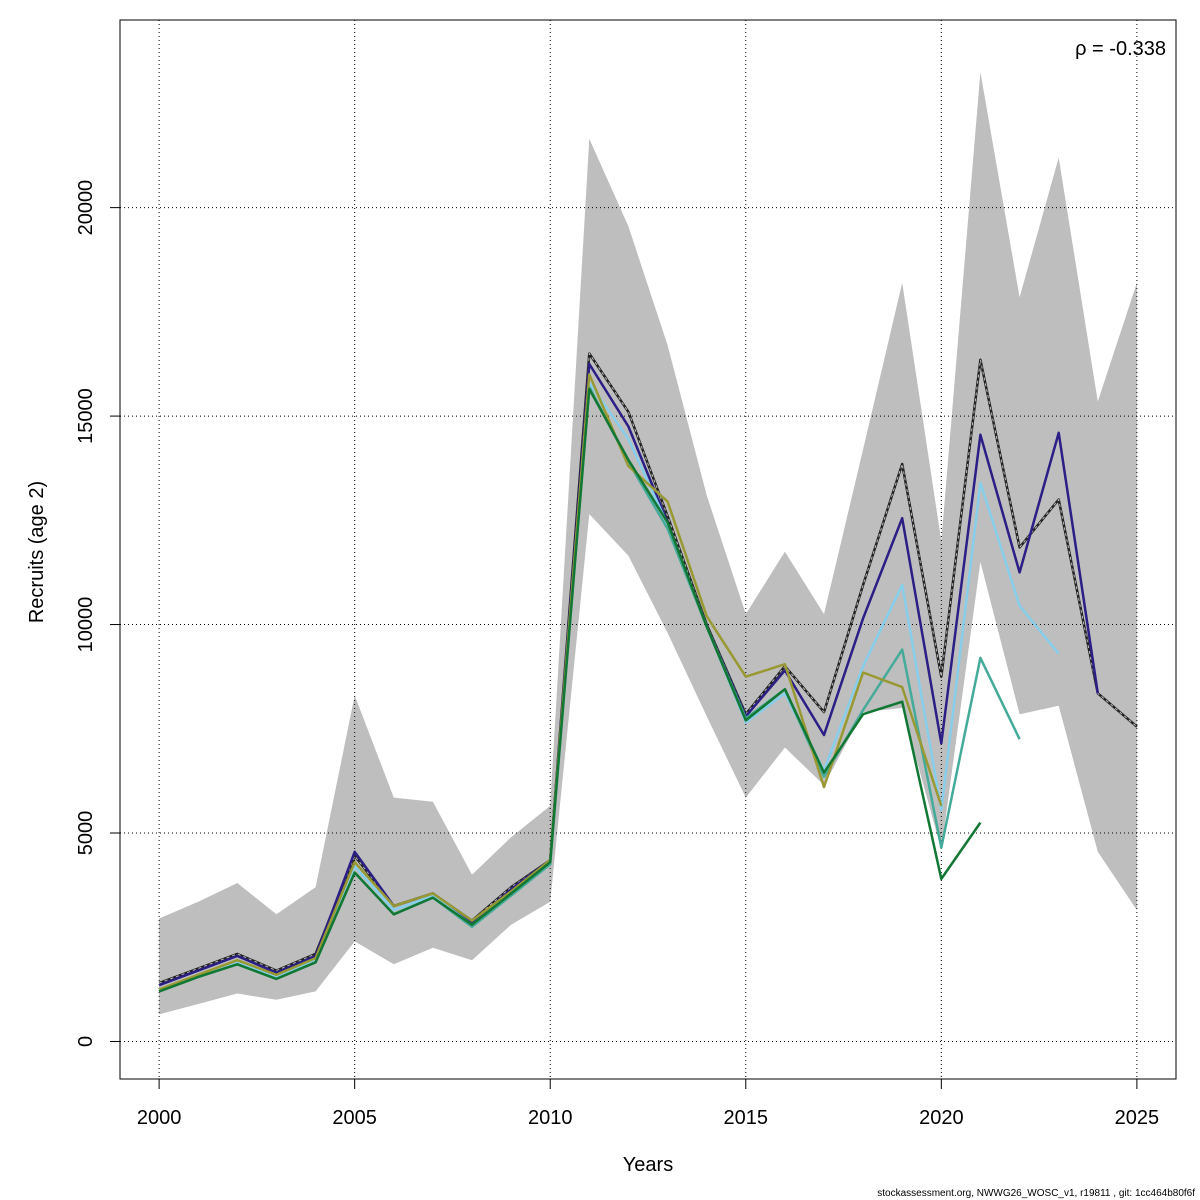 The width and height of the screenshot is (1200, 1200). I want to click on y-axis-title: Recruits (age 2), so click(37, 552).